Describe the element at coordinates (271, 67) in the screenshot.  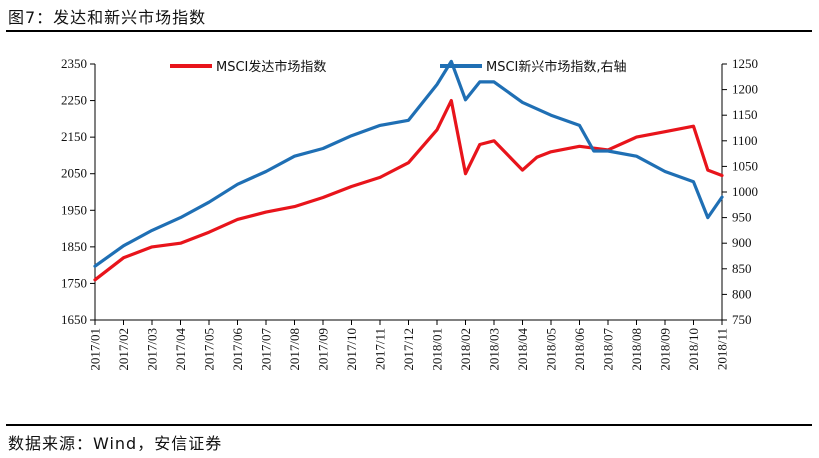
I see `legend-label-developed: MSCI发达市场指数` at that location.